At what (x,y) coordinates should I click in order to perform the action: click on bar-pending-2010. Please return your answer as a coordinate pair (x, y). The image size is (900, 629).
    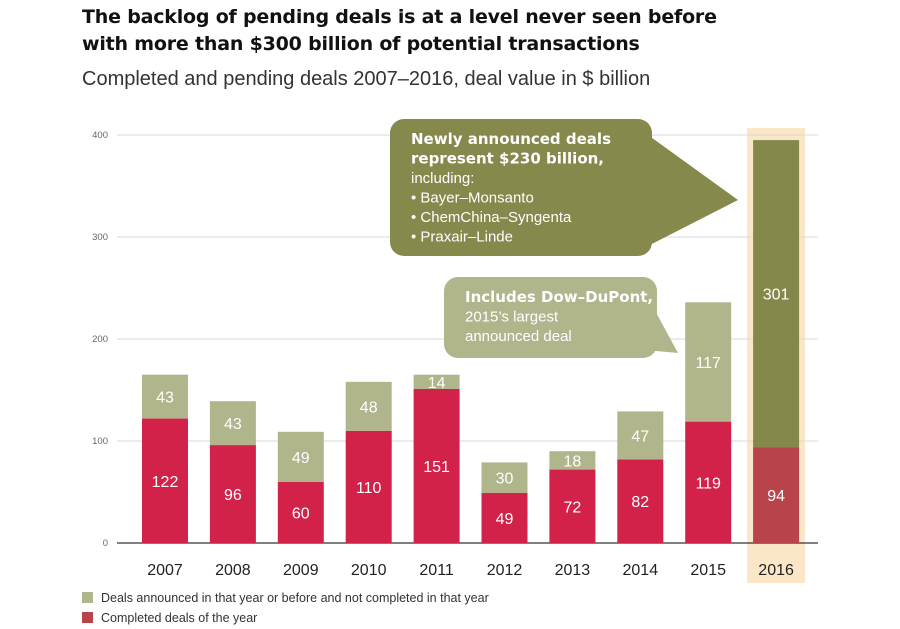
    Looking at the image, I should click on (368, 406).